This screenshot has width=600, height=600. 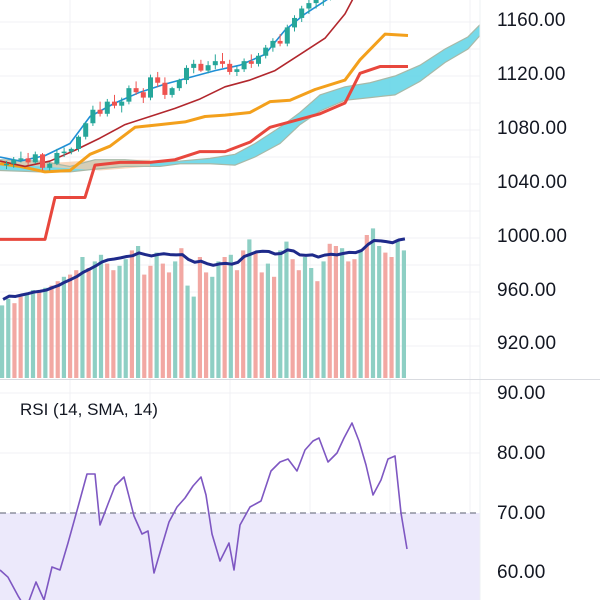 I want to click on rsi-tick-label: 80.00, so click(x=521, y=453).